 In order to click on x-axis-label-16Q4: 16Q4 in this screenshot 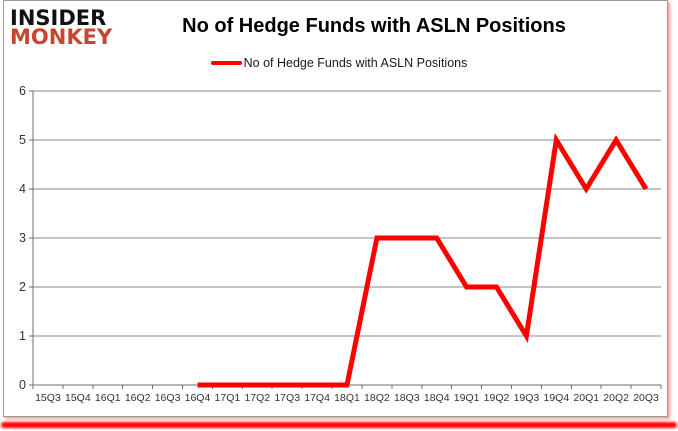, I will do `click(197, 398)`.